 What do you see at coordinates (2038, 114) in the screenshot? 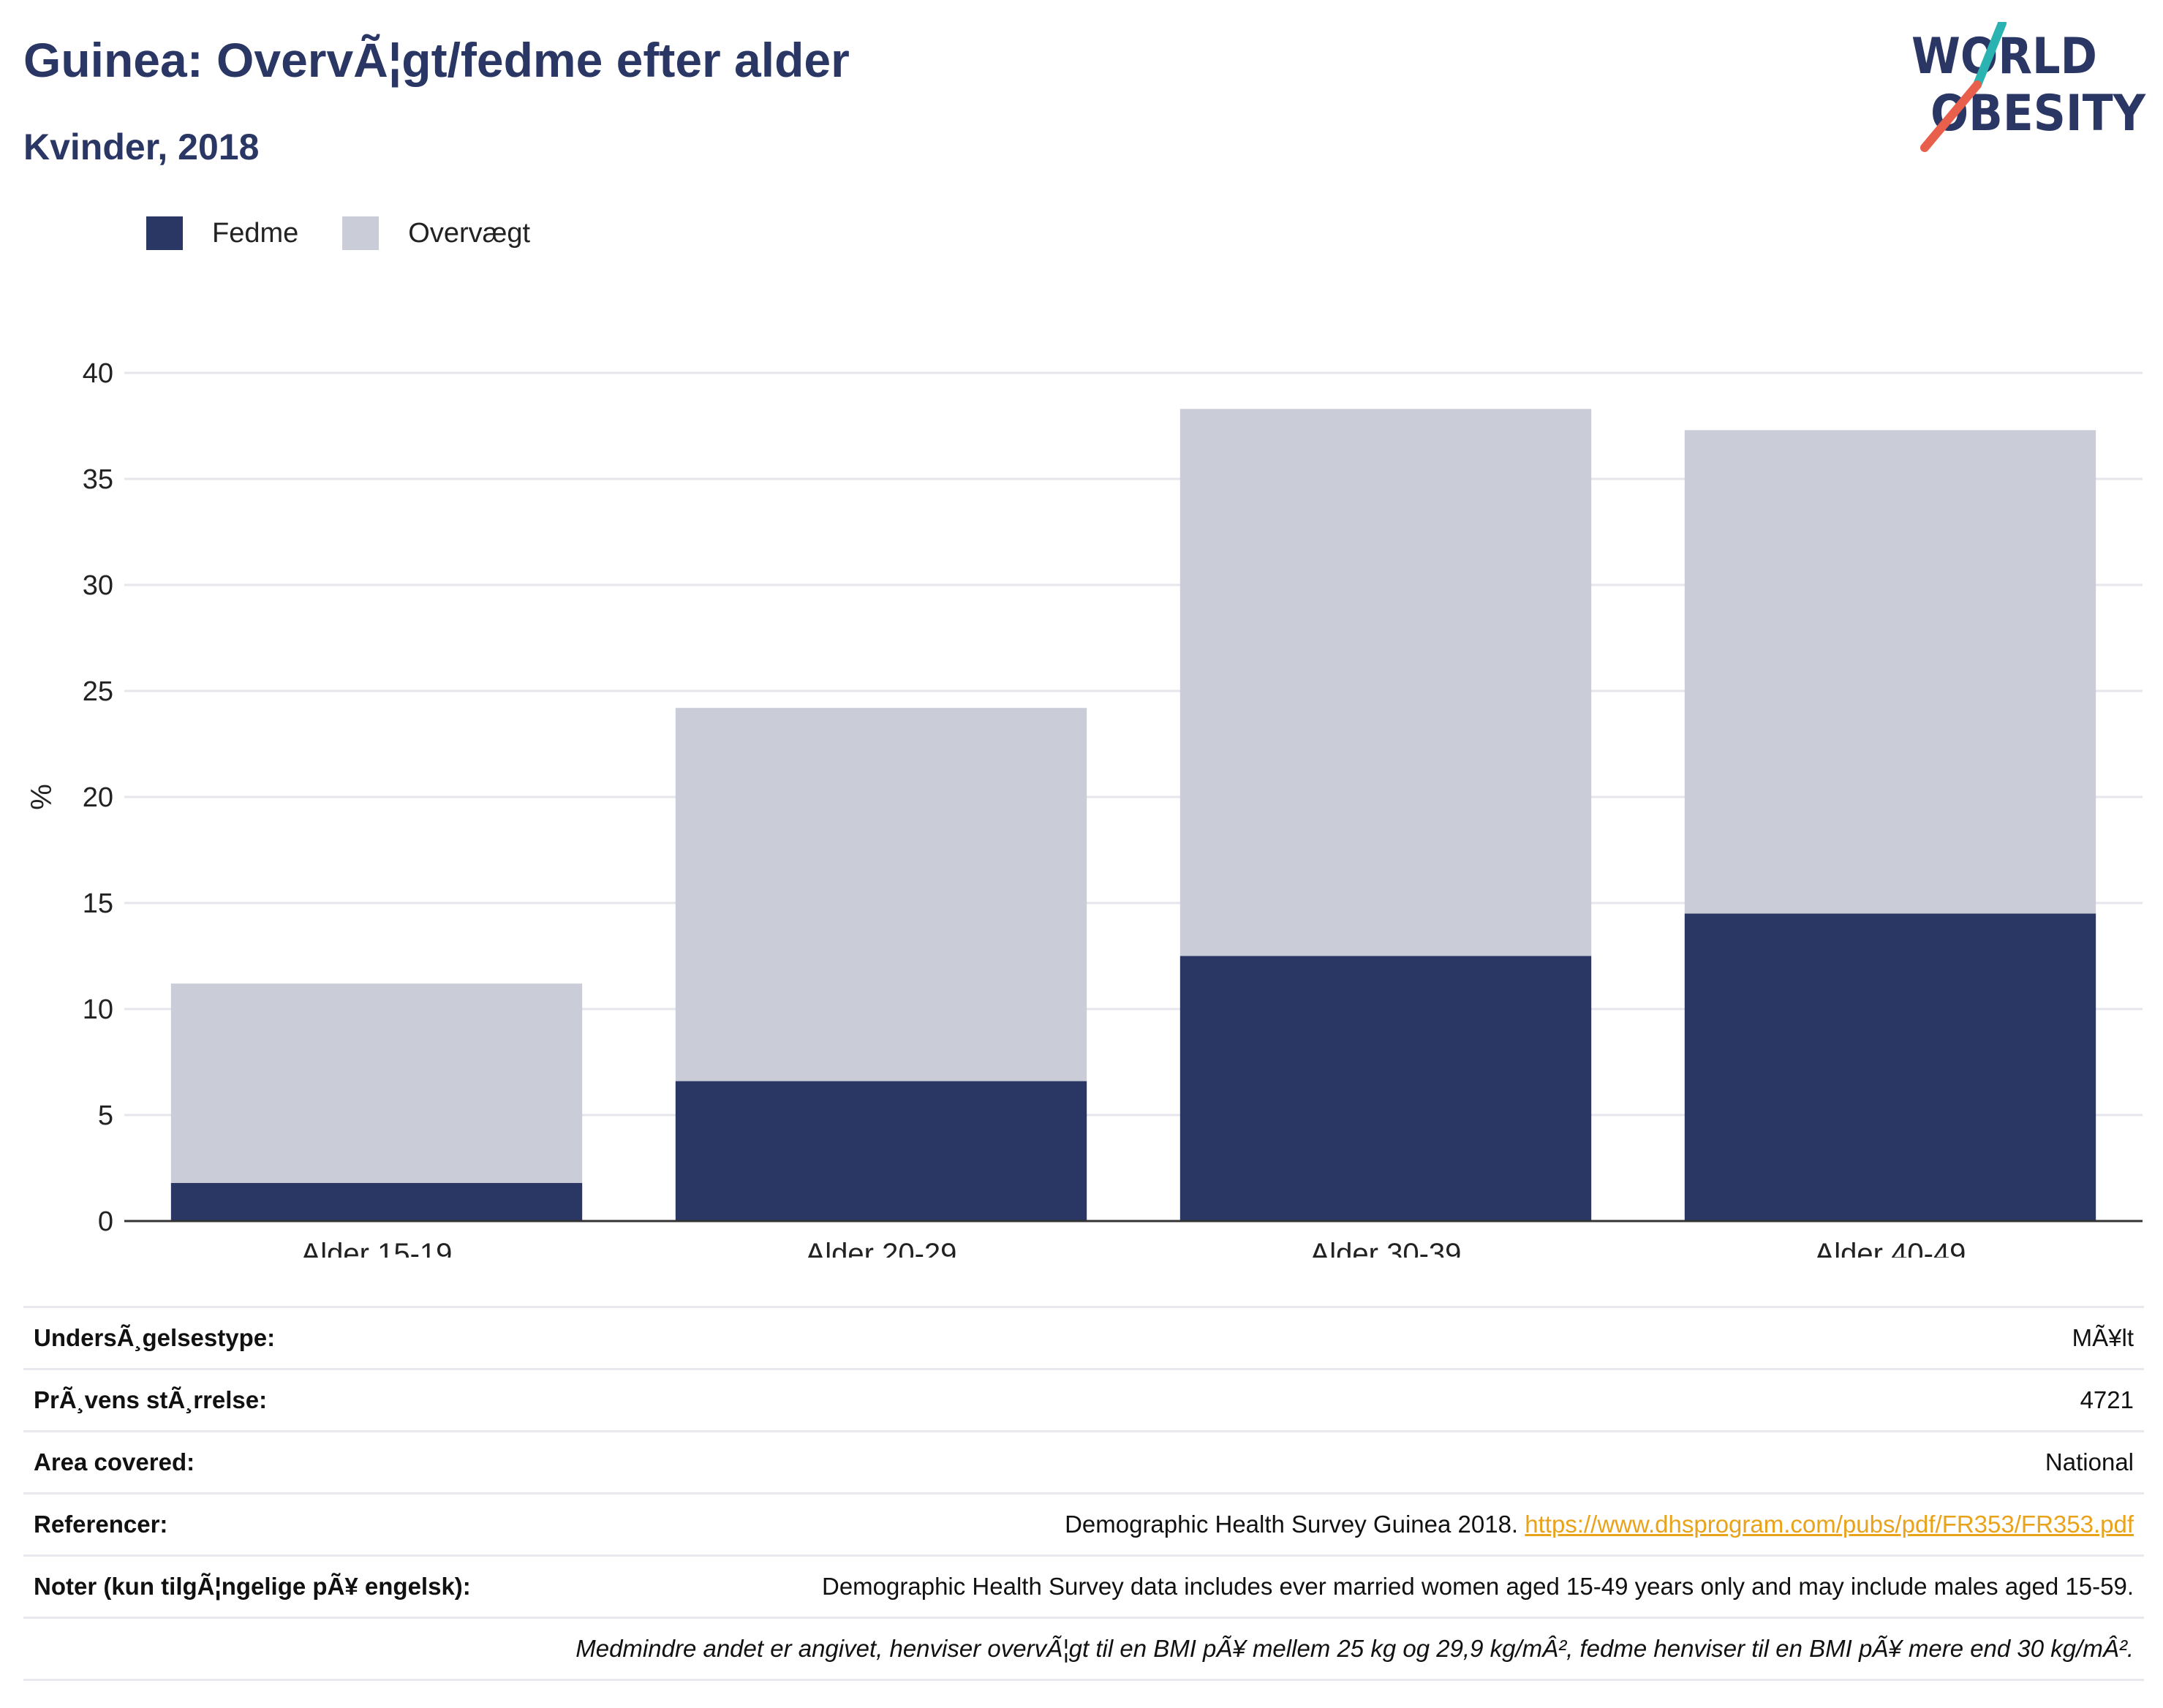
I see `logo-text-obesity: OBESITY` at bounding box center [2038, 114].